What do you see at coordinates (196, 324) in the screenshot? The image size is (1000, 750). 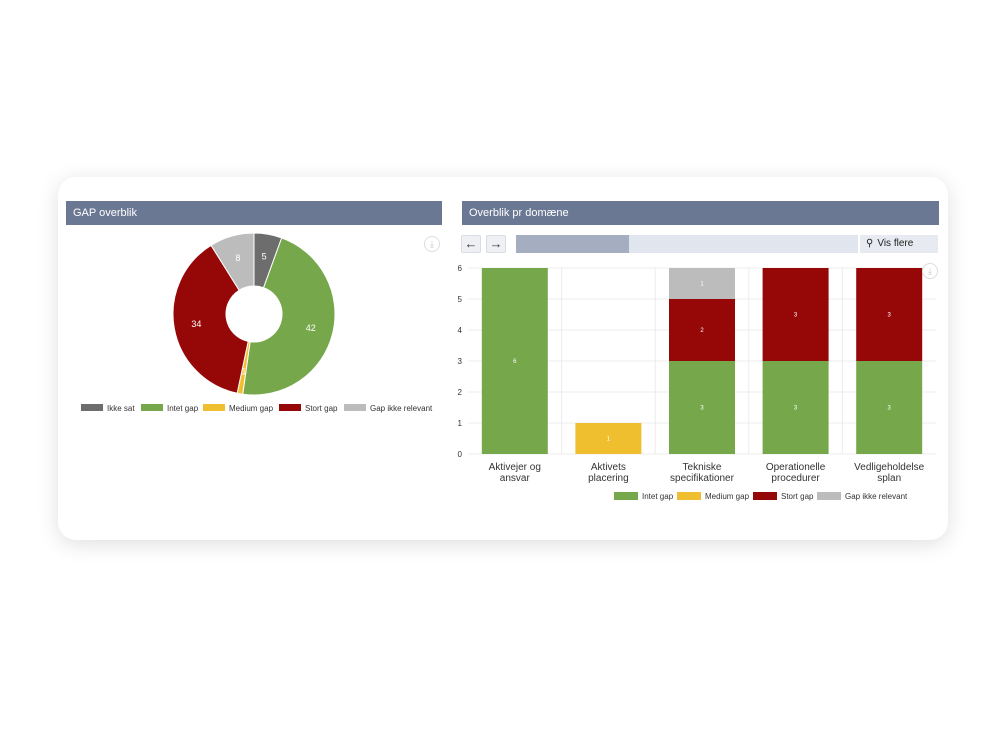 I see `pie-data-label: 34` at bounding box center [196, 324].